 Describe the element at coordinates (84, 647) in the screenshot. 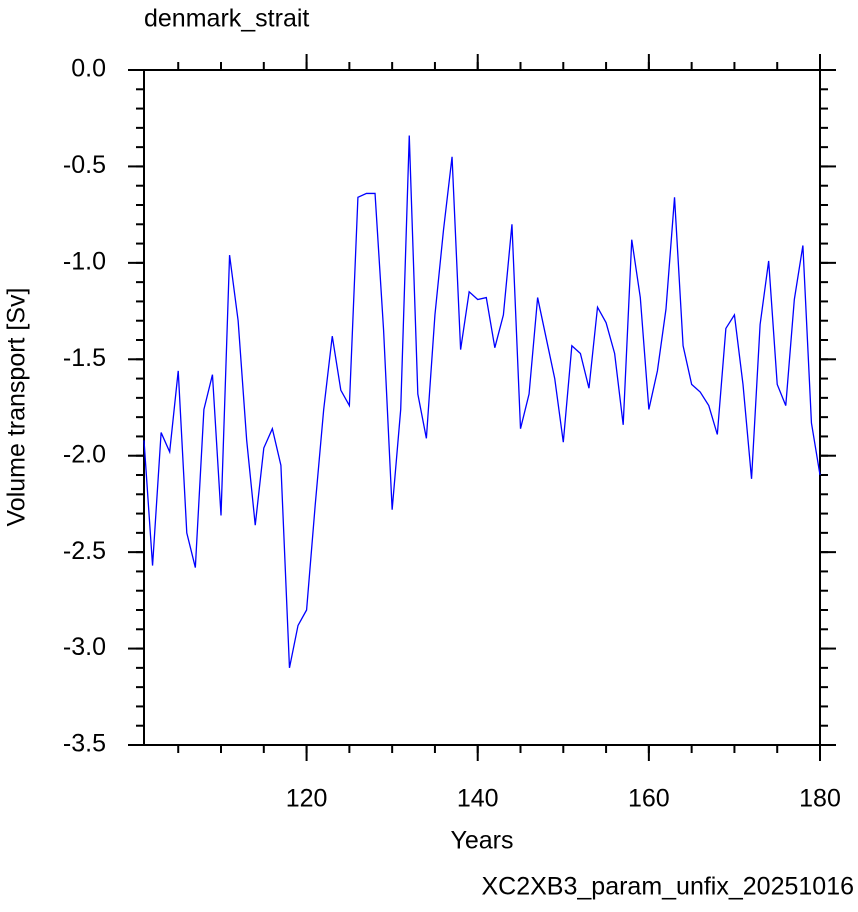

I see `y-tick-label: -3.0` at that location.